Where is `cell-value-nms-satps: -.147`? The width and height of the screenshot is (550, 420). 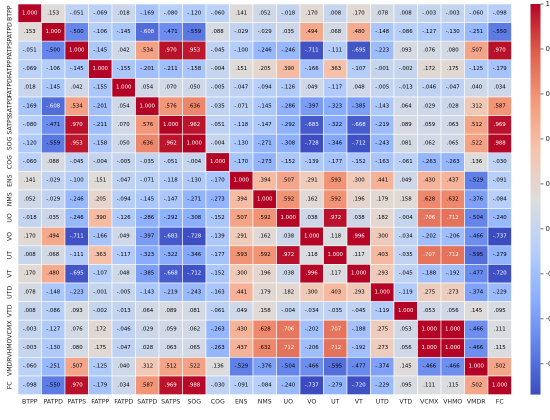 cell-value-nms-satps: -.147 is located at coordinates (171, 199).